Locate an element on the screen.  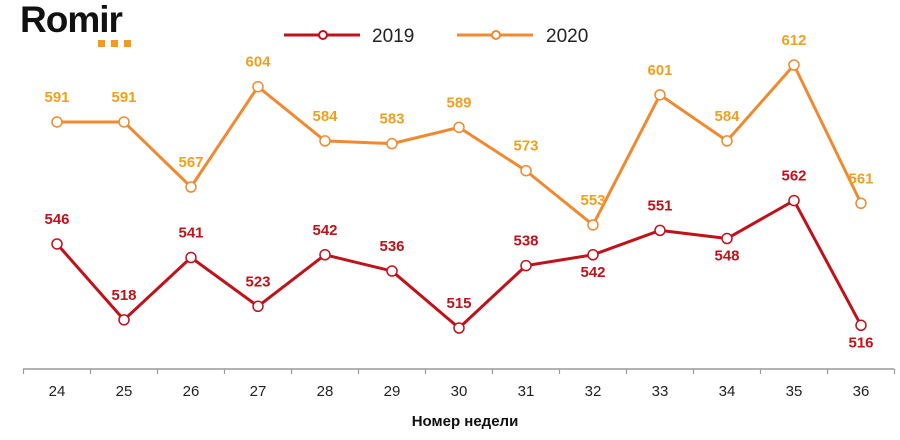
data-label-2019: 541 is located at coordinates (190, 233).